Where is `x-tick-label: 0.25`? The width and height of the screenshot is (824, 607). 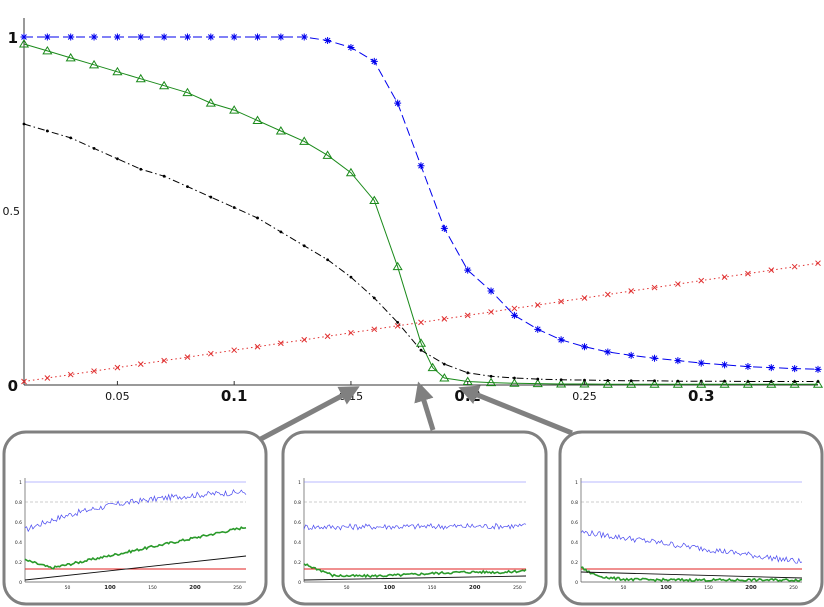 x-tick-label: 0.25 is located at coordinates (584, 396).